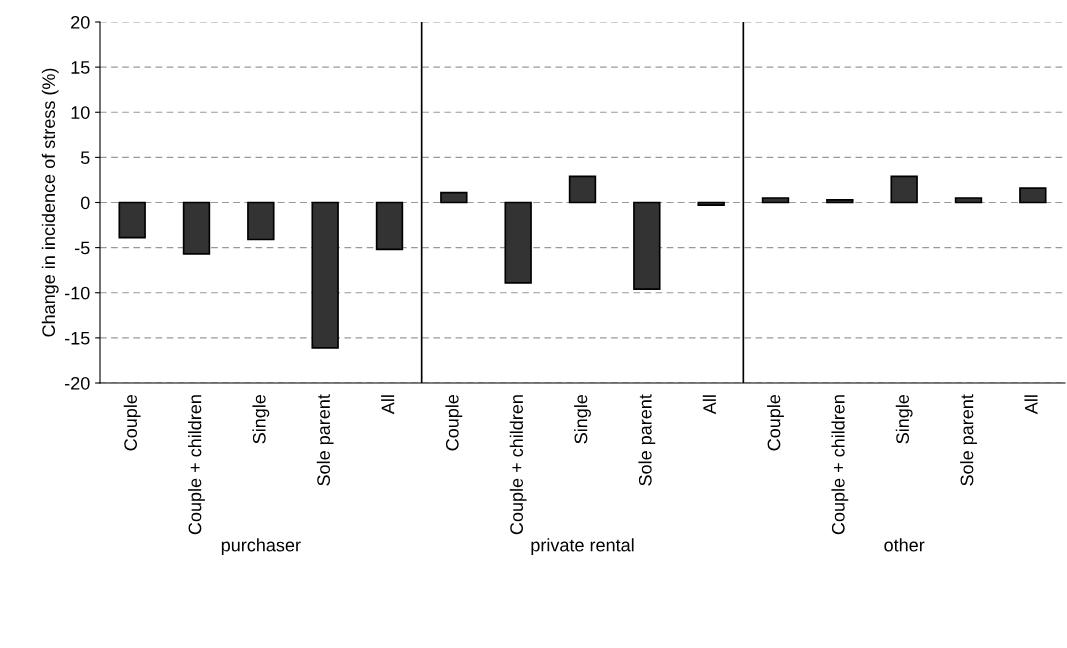  I want to click on y-tick-label: 5, so click(85, 158).